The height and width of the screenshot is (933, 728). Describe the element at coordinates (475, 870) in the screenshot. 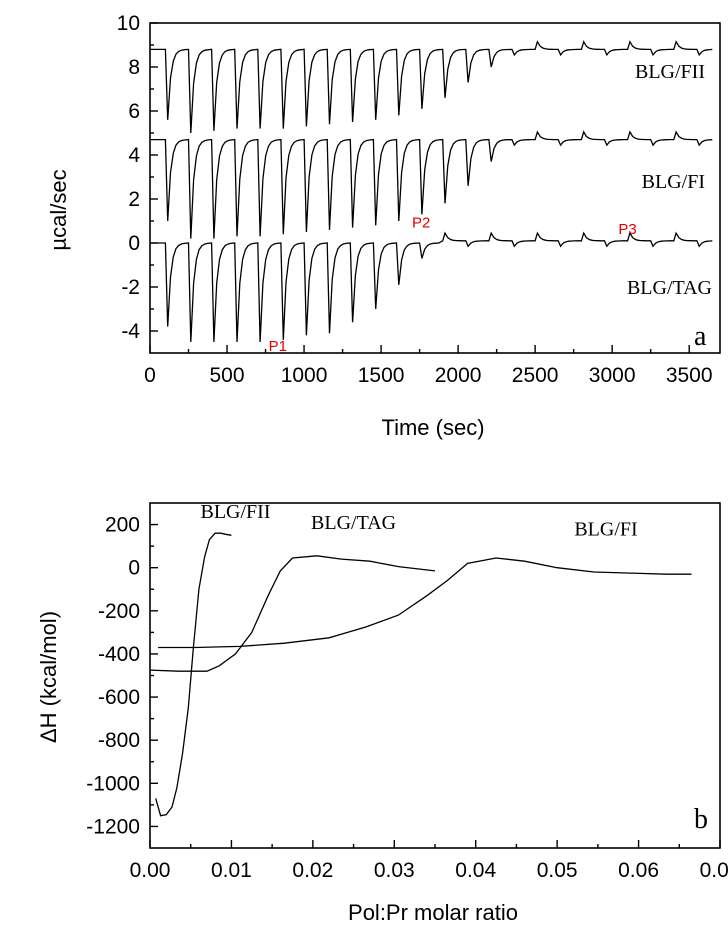

I see `panel-b-x-tick-label: 0.04` at that location.